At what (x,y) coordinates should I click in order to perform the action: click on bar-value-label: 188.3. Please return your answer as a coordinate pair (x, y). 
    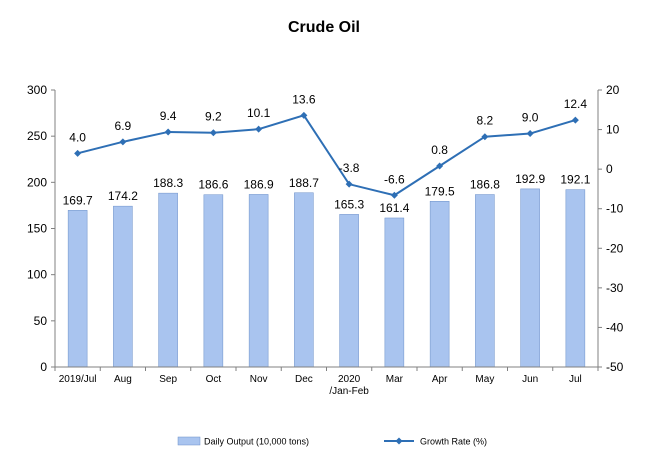
    Looking at the image, I should click on (168, 183).